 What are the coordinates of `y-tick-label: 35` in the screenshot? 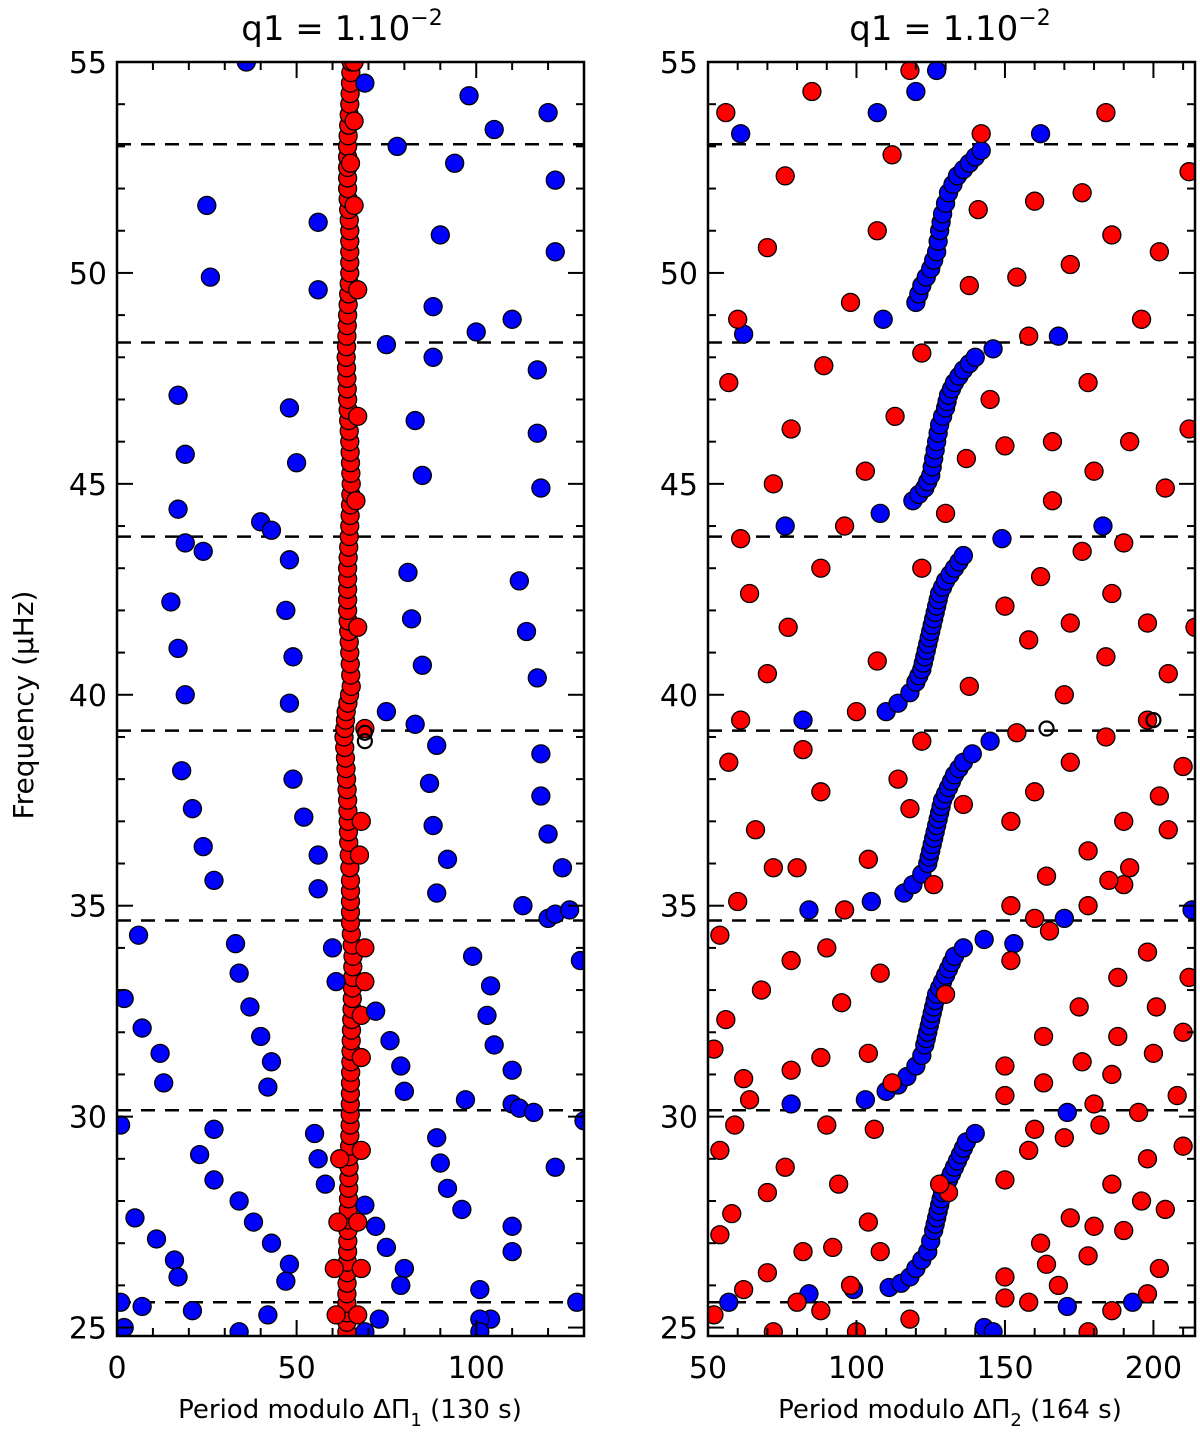 It's located at (88, 907).